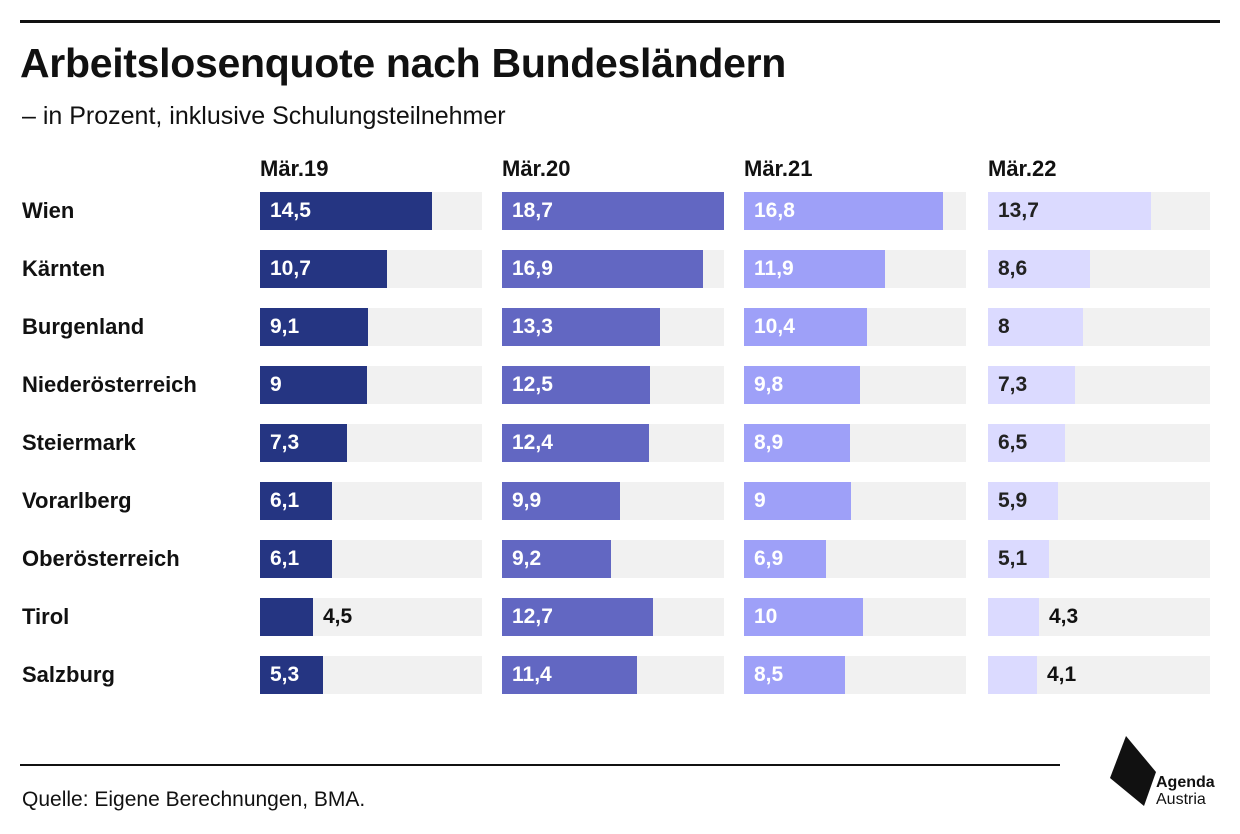 The height and width of the screenshot is (834, 1240). Describe the element at coordinates (532, 442) in the screenshot. I see `data-label: 12,4` at that location.